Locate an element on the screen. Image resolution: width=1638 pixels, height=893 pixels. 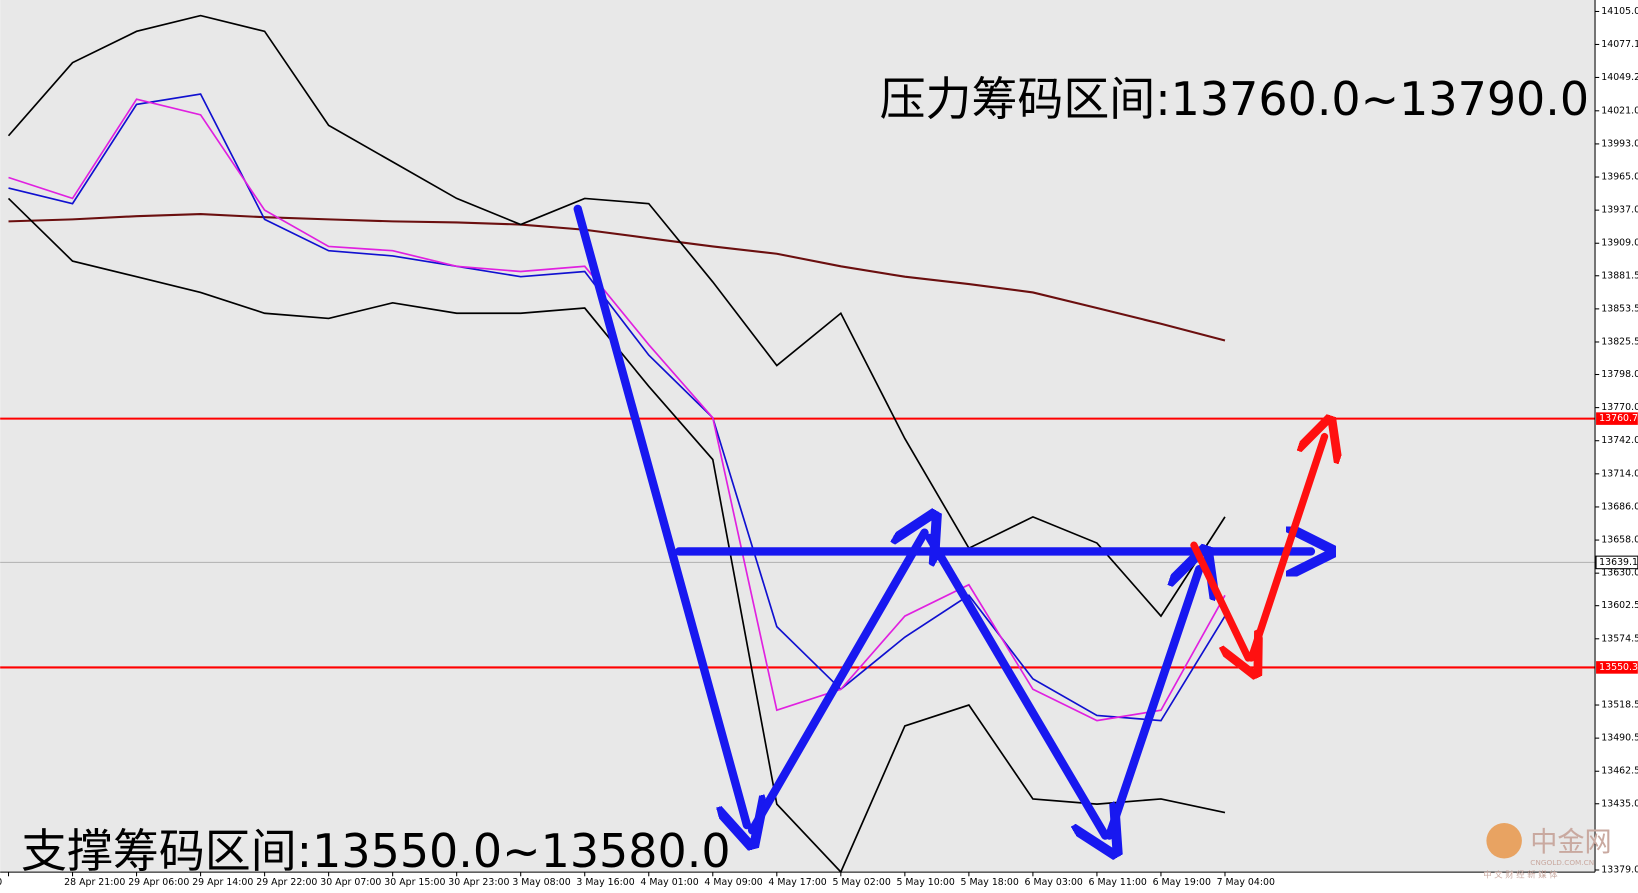
y-tick-label: 13909.0 is located at coordinates (1619, 243).